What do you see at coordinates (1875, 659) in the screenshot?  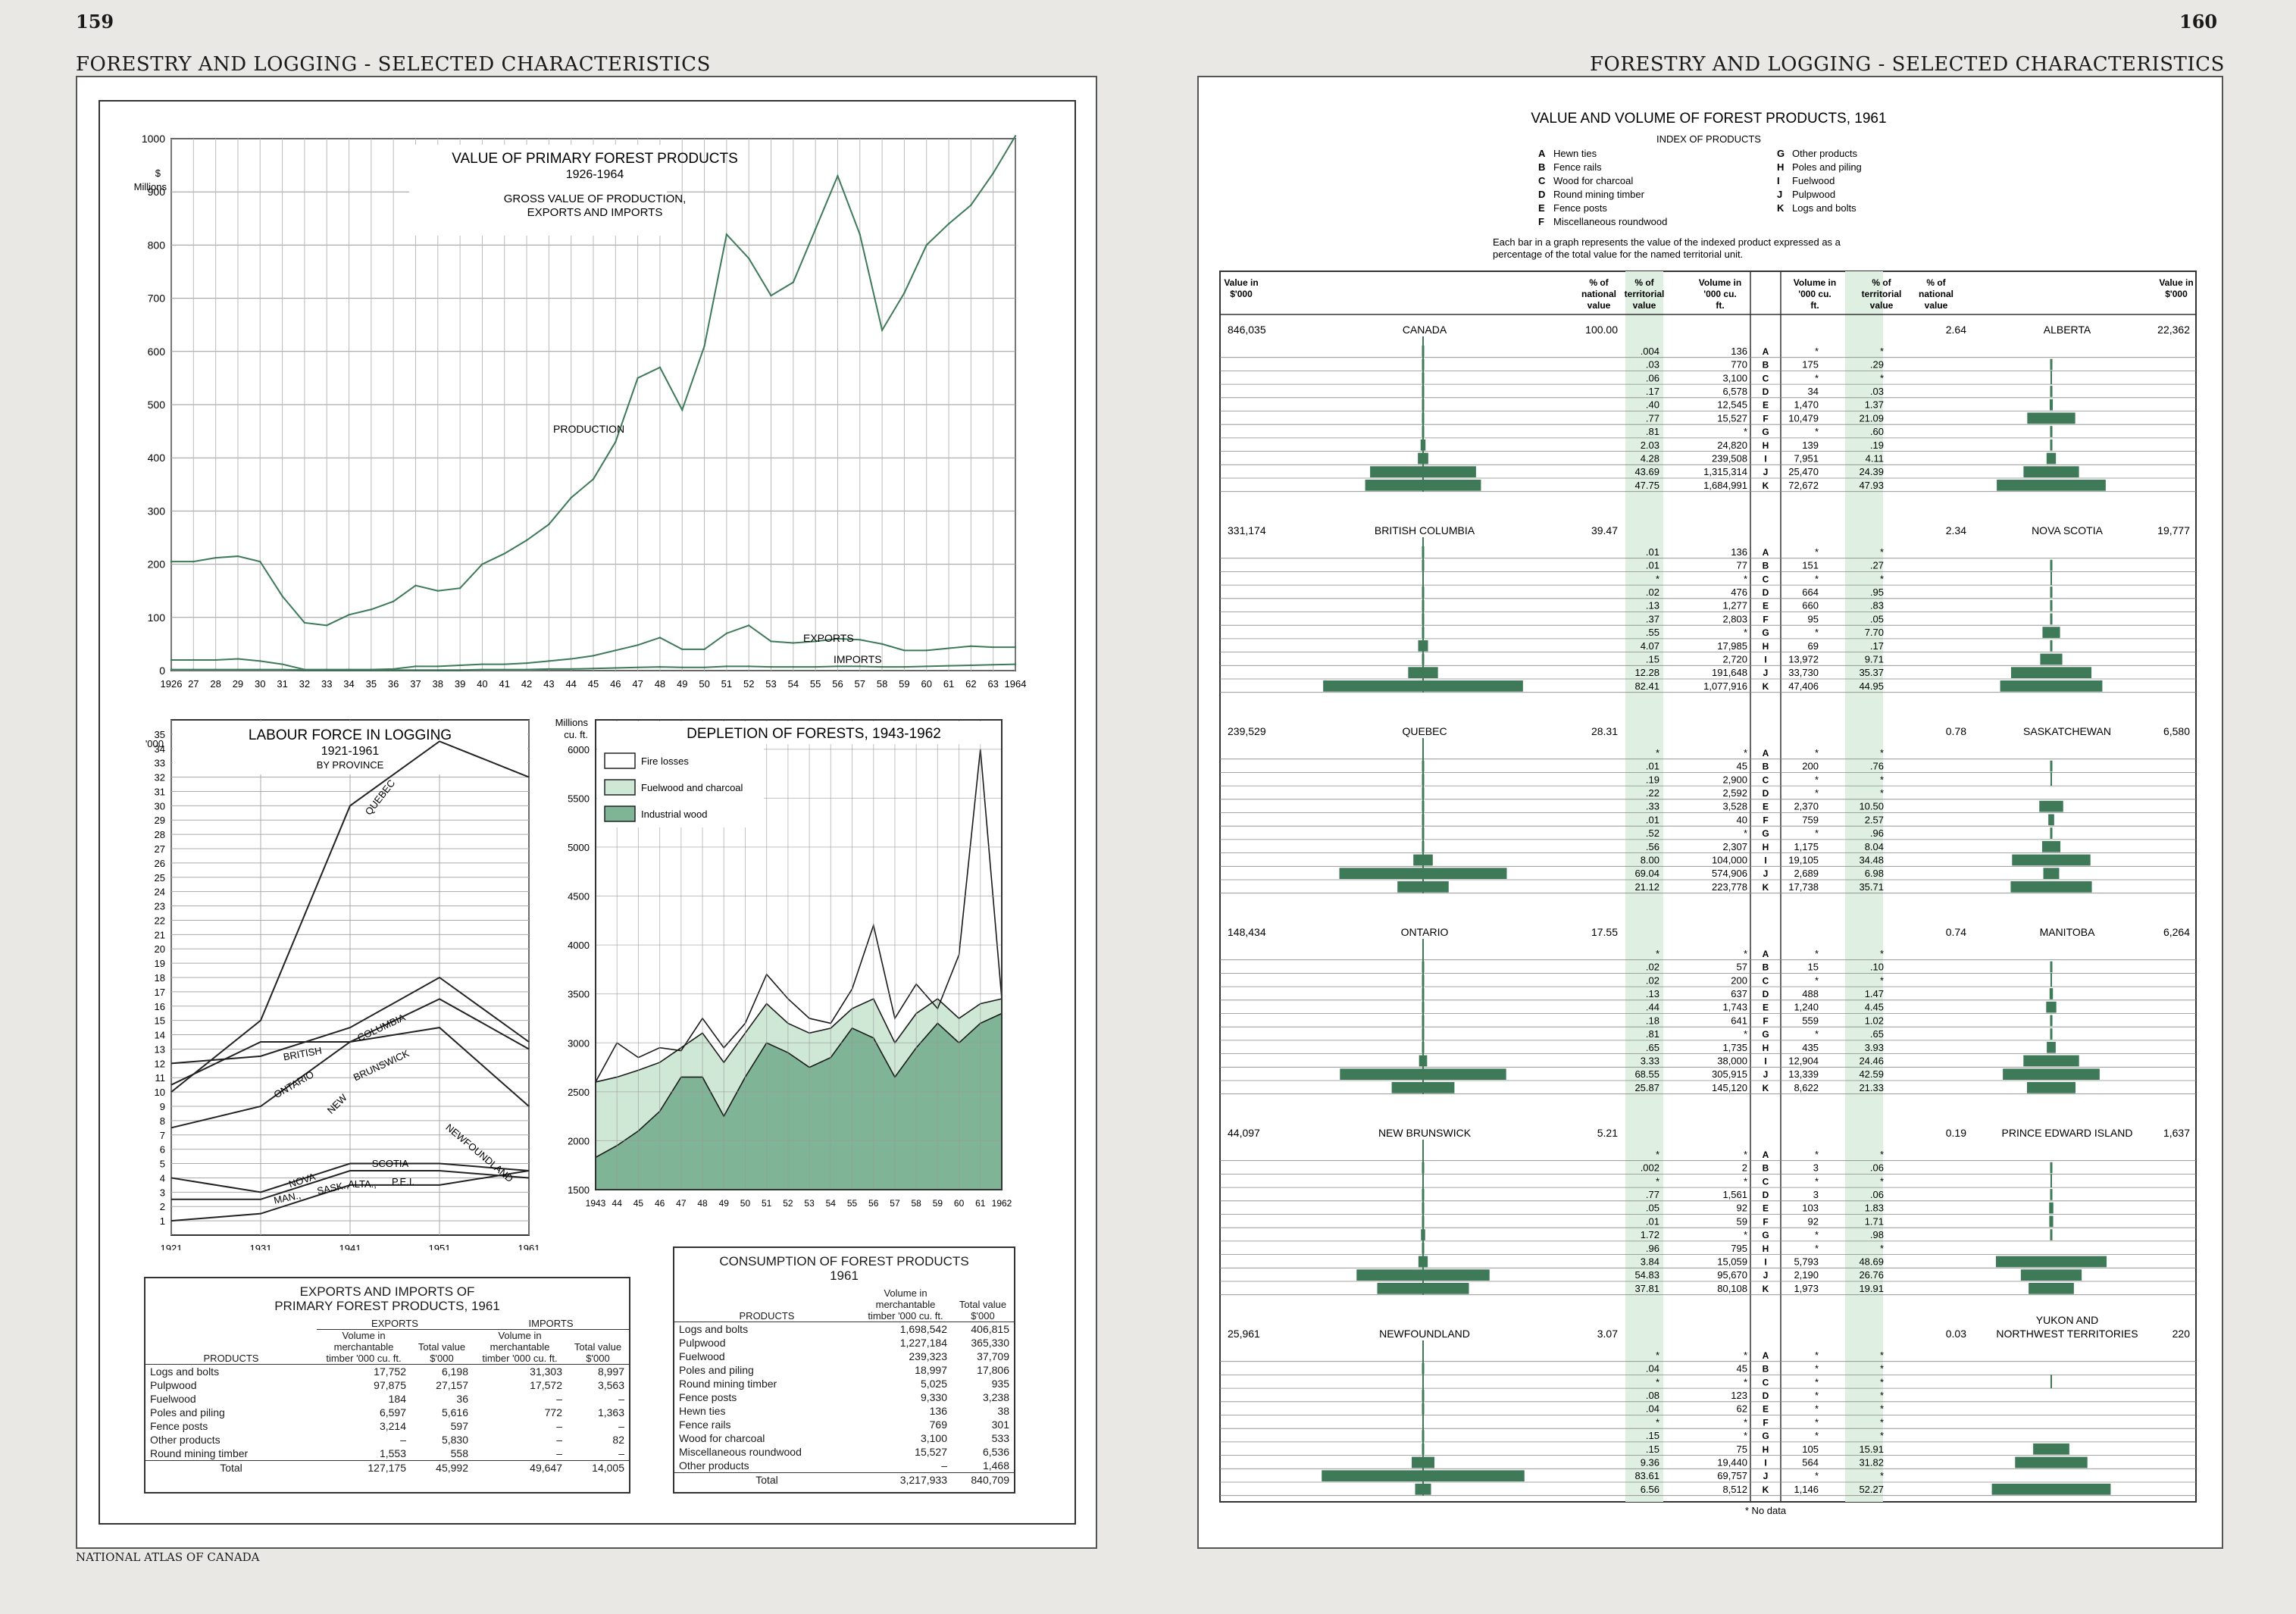 I see `territorial-percent: 9.71` at bounding box center [1875, 659].